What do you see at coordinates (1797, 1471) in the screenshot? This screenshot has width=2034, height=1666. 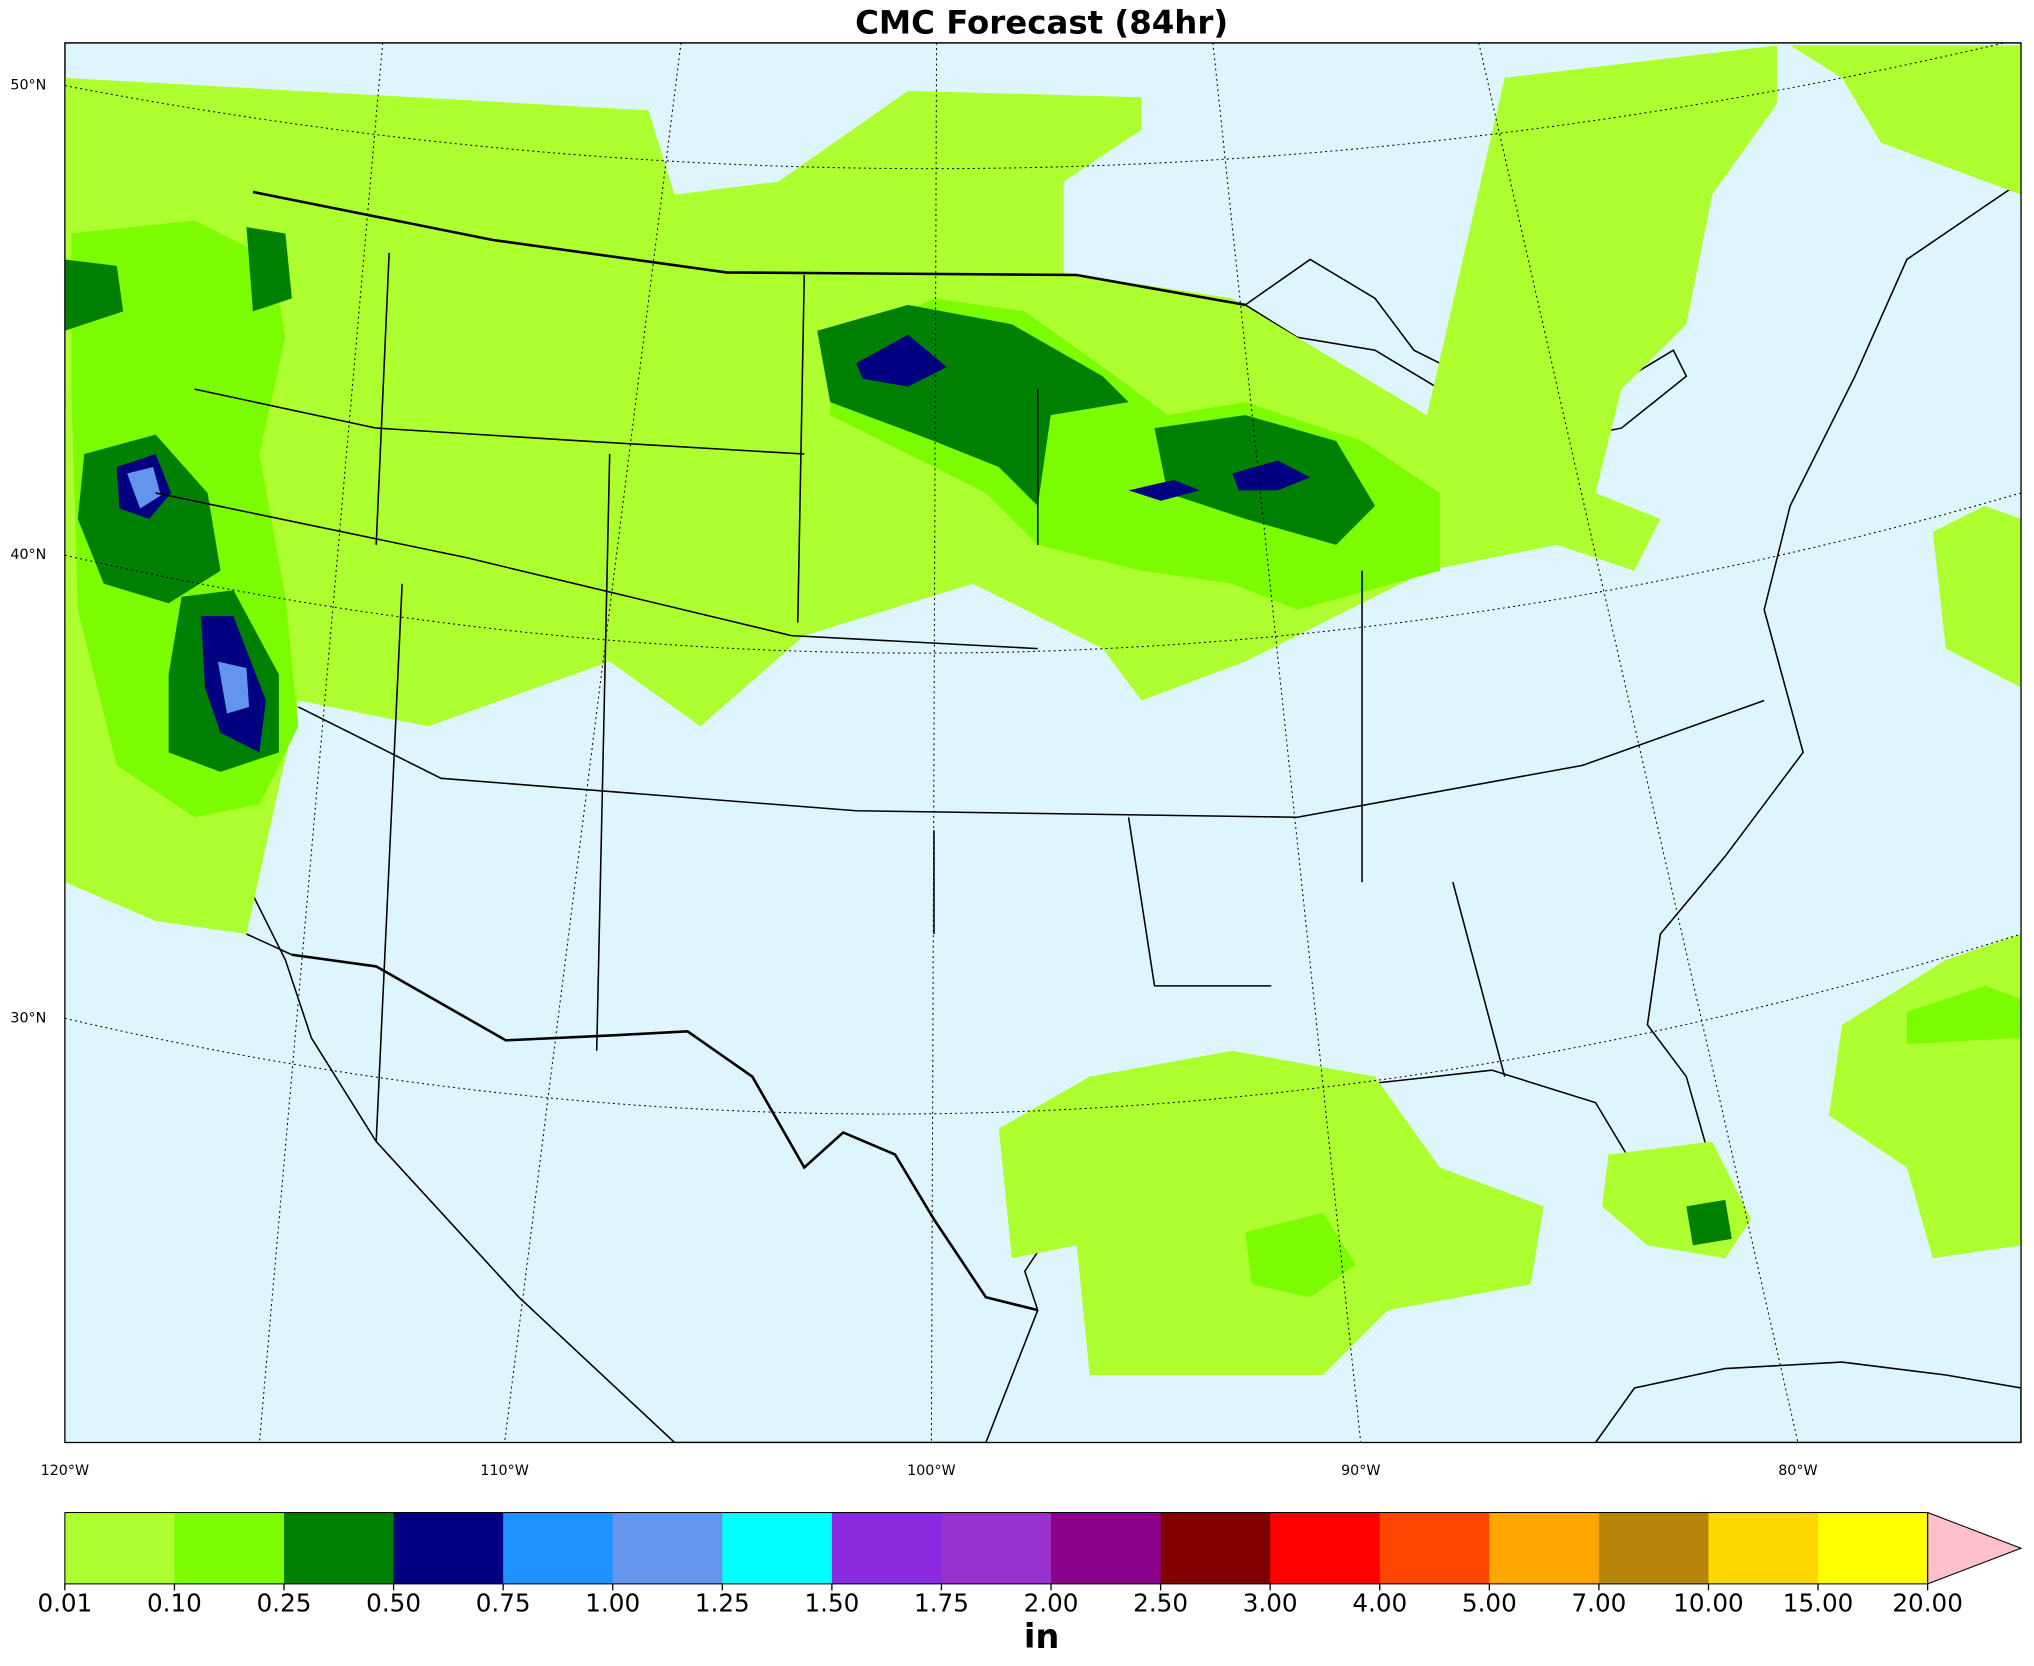 I see `lon-label: 80°W` at bounding box center [1797, 1471].